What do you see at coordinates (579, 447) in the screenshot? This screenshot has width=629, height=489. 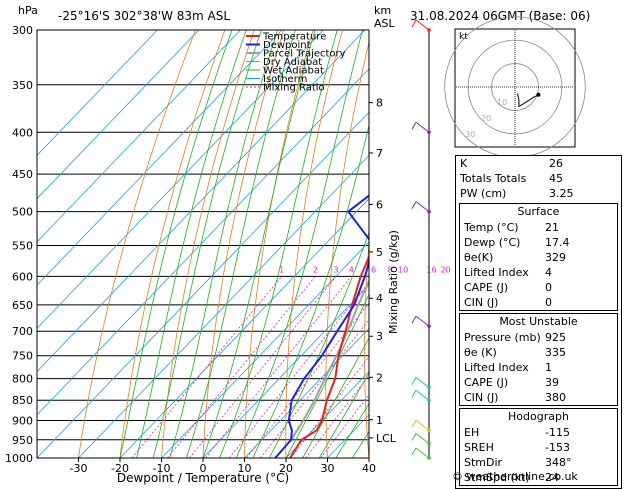 I see `hodograph-value: -153` at bounding box center [579, 447].